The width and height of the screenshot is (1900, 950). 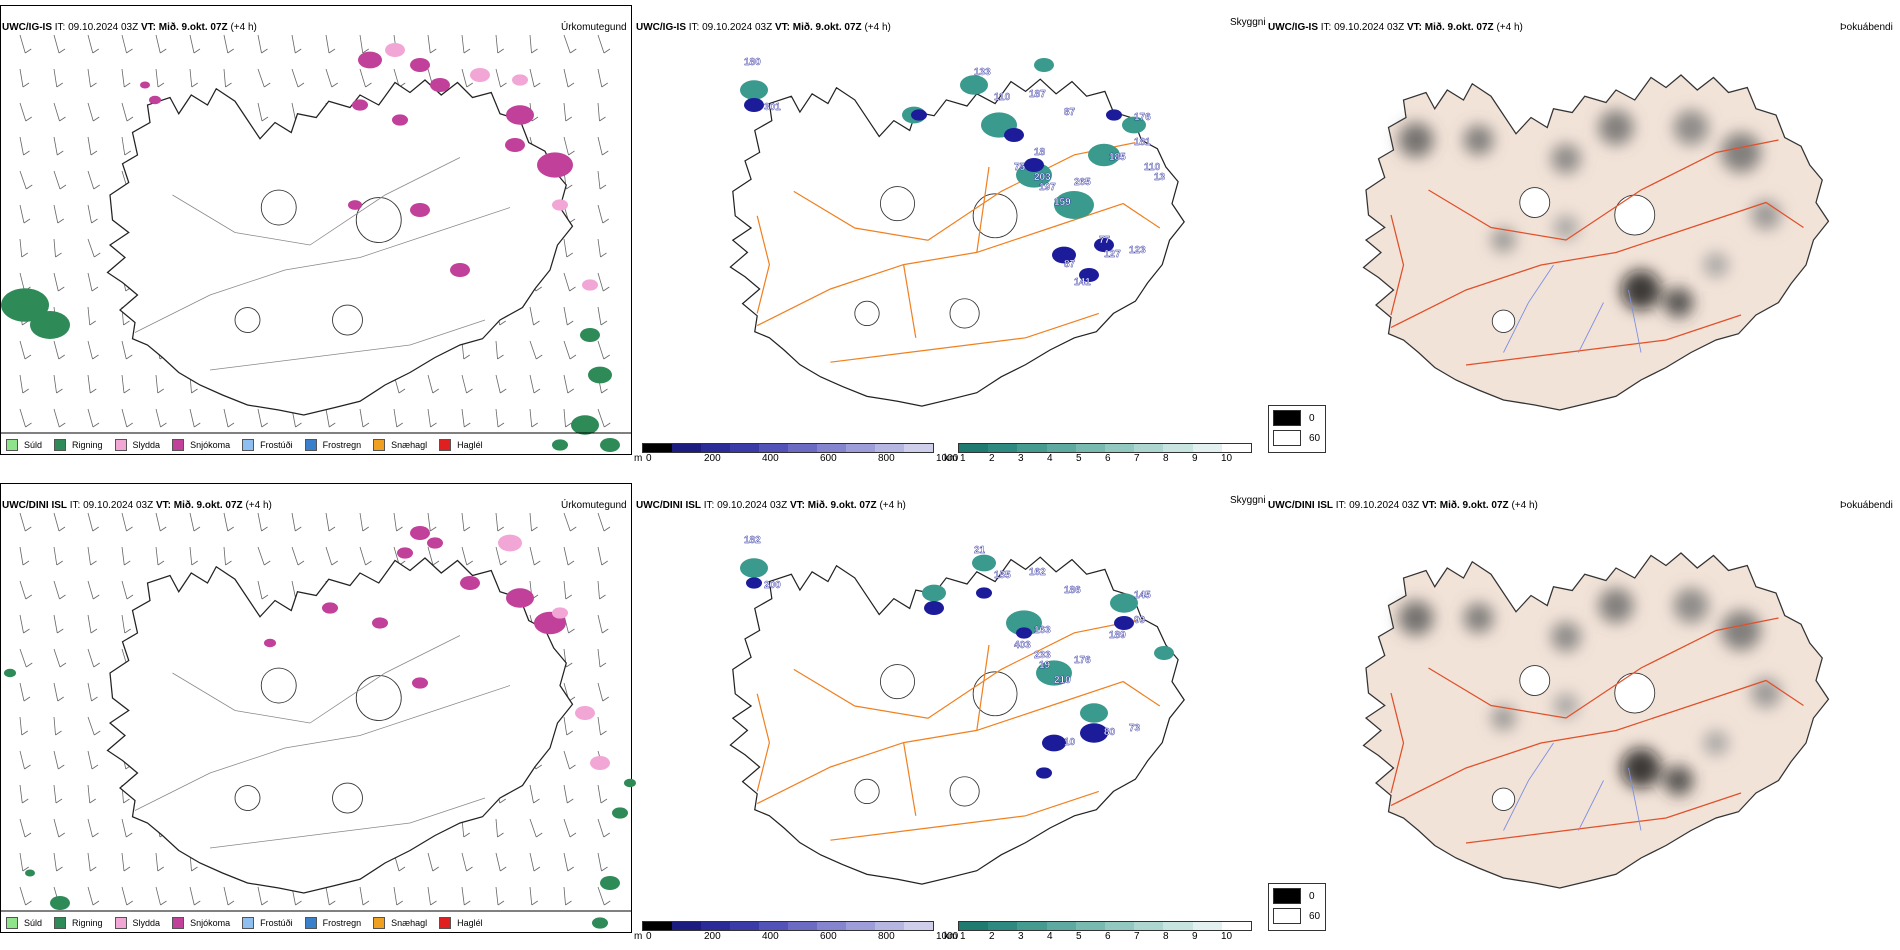 What do you see at coordinates (1108, 936) in the screenshot?
I see `scale-tick: 6` at bounding box center [1108, 936].